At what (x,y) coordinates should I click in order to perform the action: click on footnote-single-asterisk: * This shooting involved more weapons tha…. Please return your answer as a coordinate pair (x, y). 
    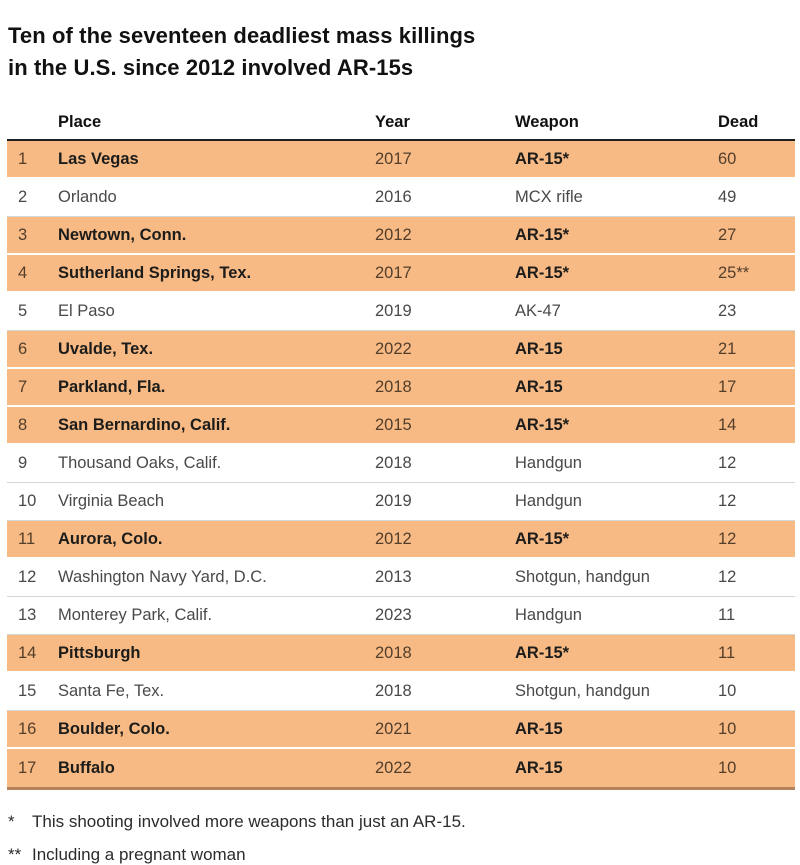
    Looking at the image, I should click on (404, 821).